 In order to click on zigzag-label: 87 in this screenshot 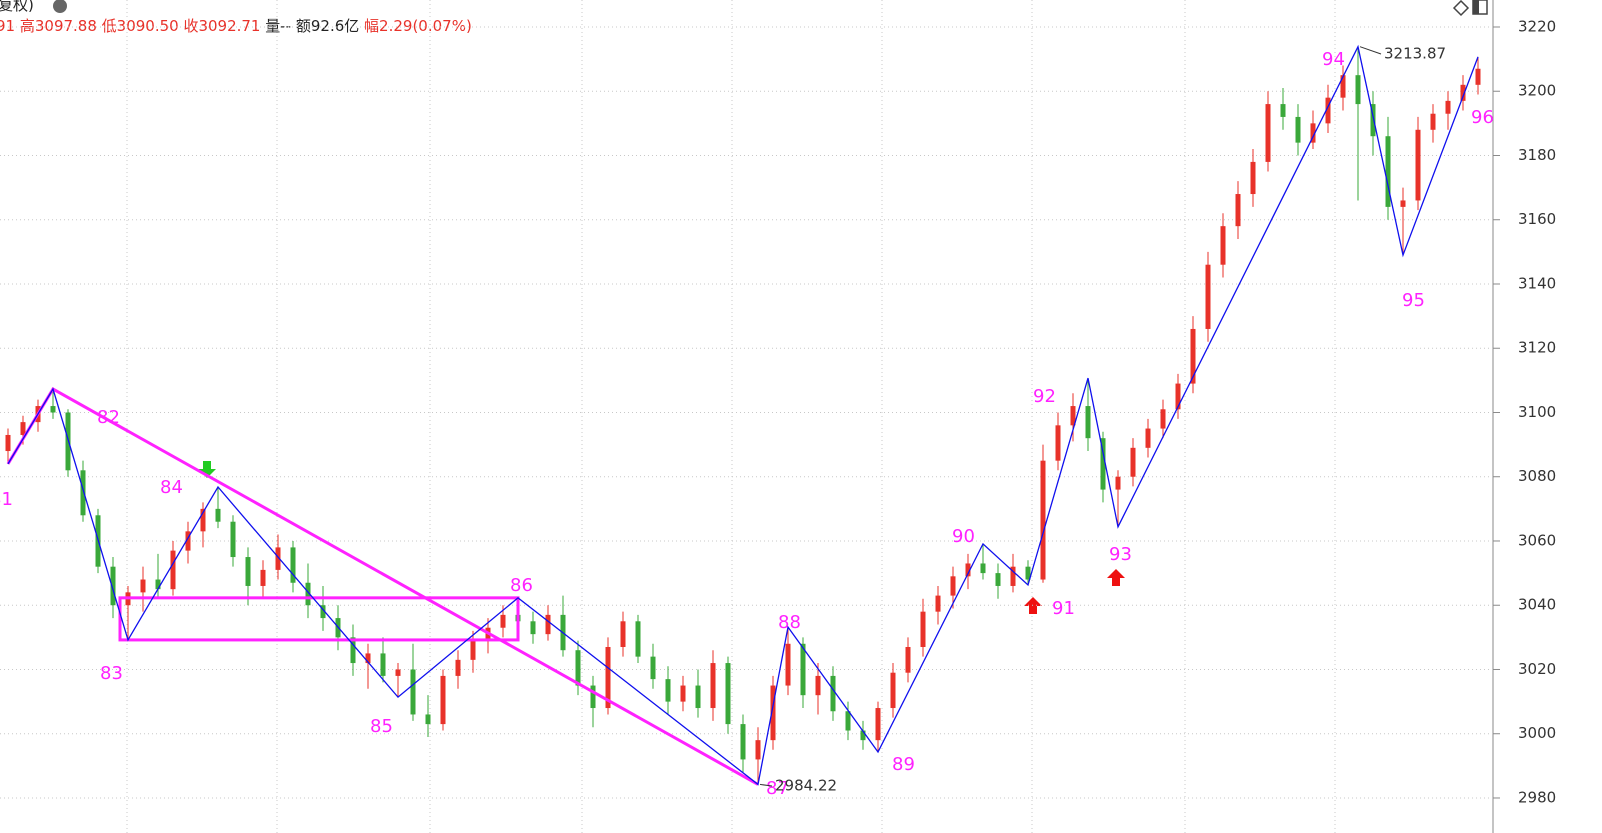, I will do `click(777, 788)`.